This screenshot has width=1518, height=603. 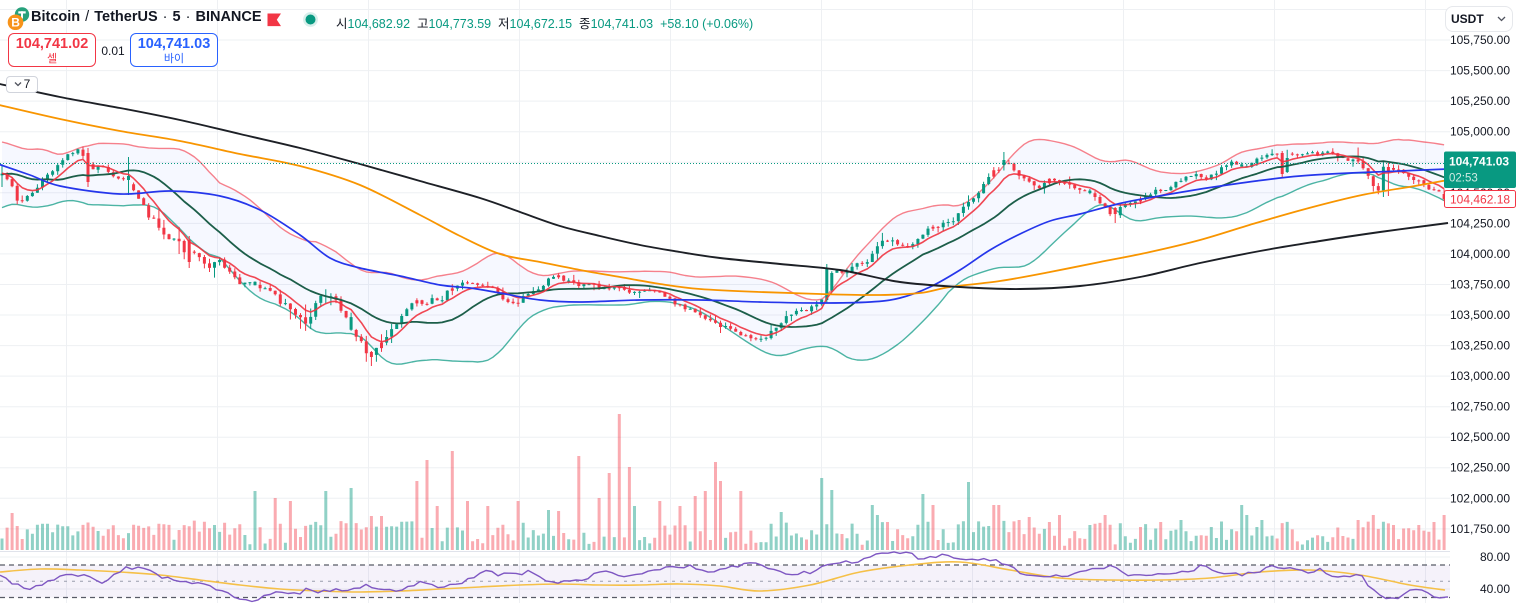 I want to click on svg-text: 102,250.00, so click(x=1480, y=468).